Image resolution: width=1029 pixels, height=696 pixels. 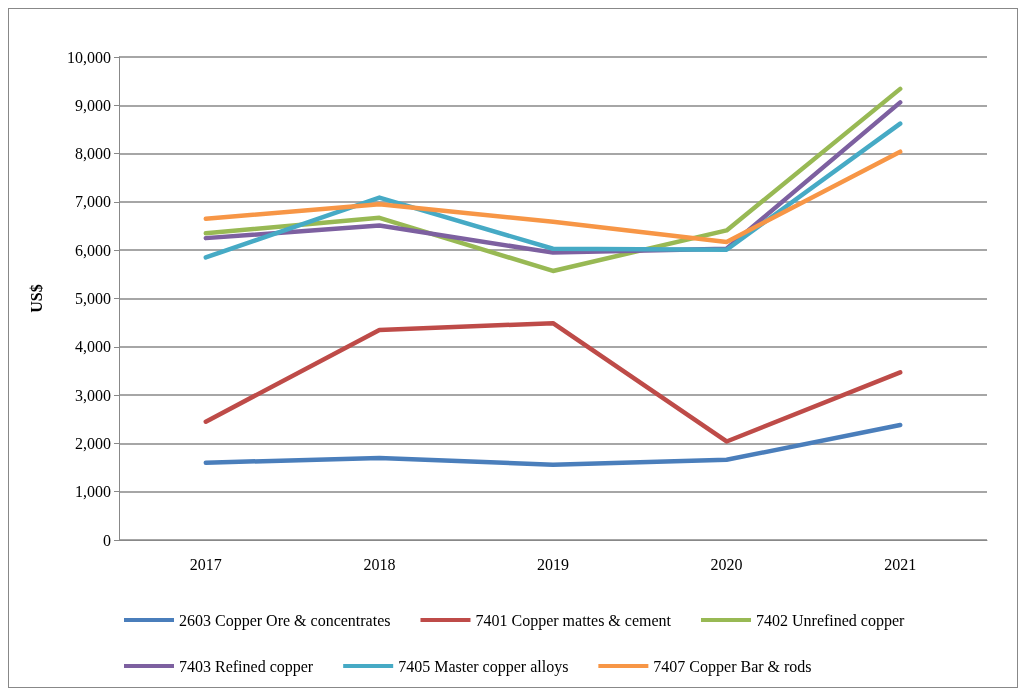 I want to click on y-tick-label: 5,000, so click(x=93, y=298).